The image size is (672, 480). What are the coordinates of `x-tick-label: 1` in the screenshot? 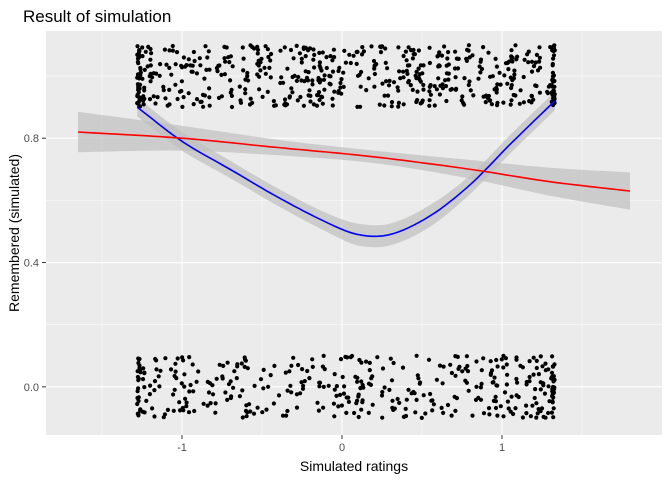 It's located at (502, 448).